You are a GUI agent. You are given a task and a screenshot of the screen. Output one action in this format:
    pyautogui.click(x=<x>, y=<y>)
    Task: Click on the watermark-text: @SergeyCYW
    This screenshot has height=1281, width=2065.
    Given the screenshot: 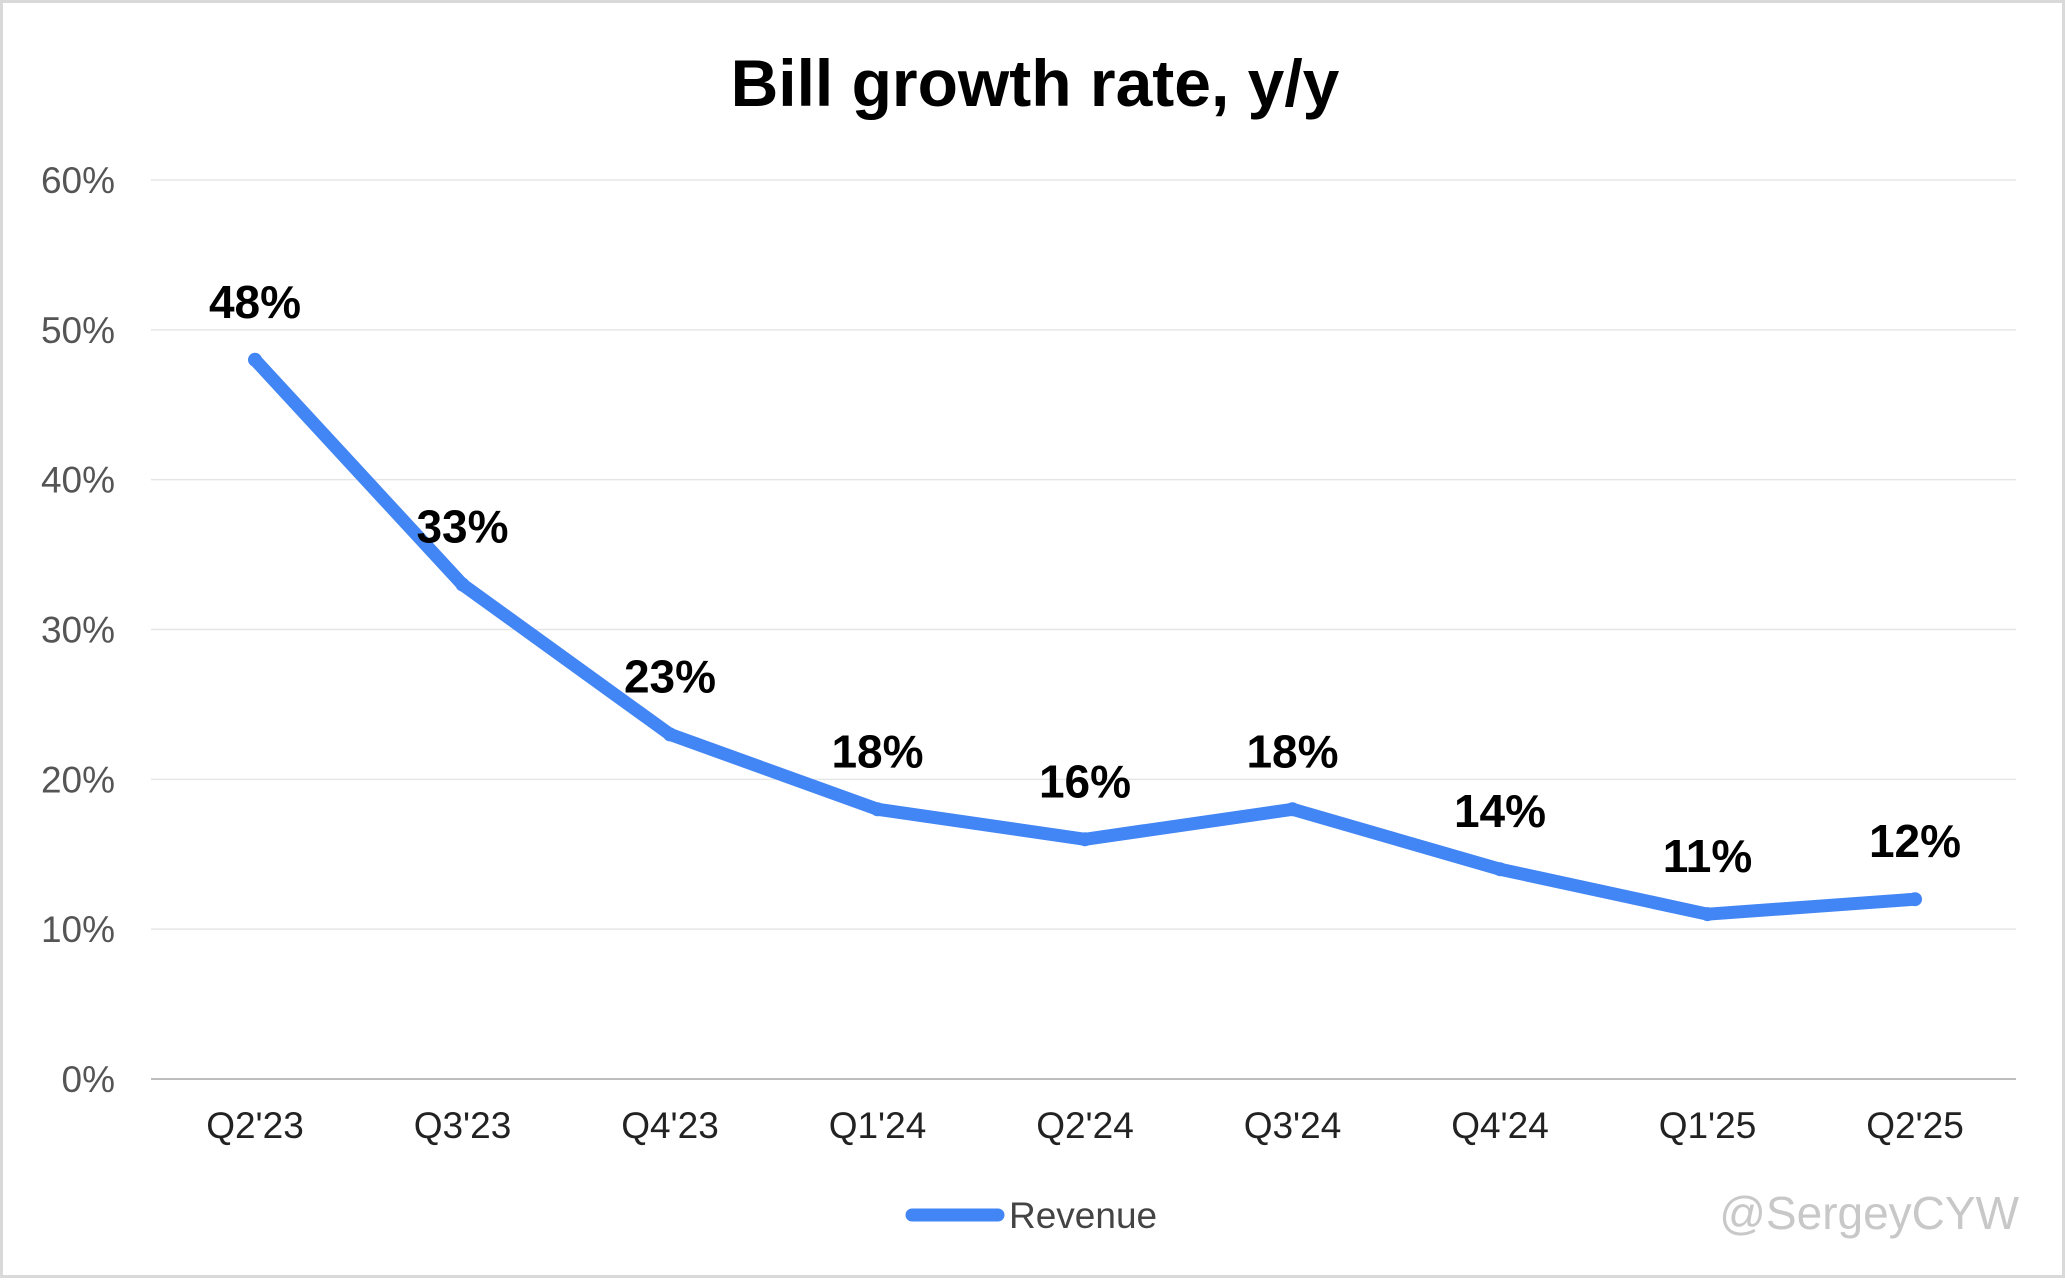 What is the action you would take?
    pyautogui.click(x=1869, y=1213)
    